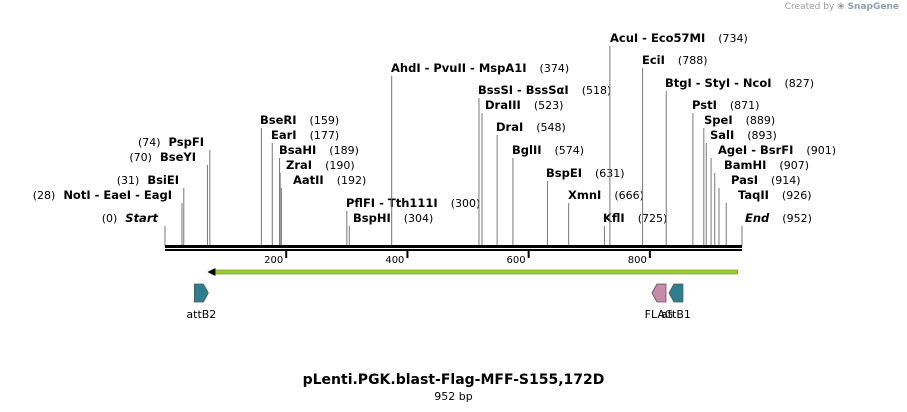  Describe the element at coordinates (320, 165) in the screenshot. I see `site-zrai: ZraI (190)` at that location.